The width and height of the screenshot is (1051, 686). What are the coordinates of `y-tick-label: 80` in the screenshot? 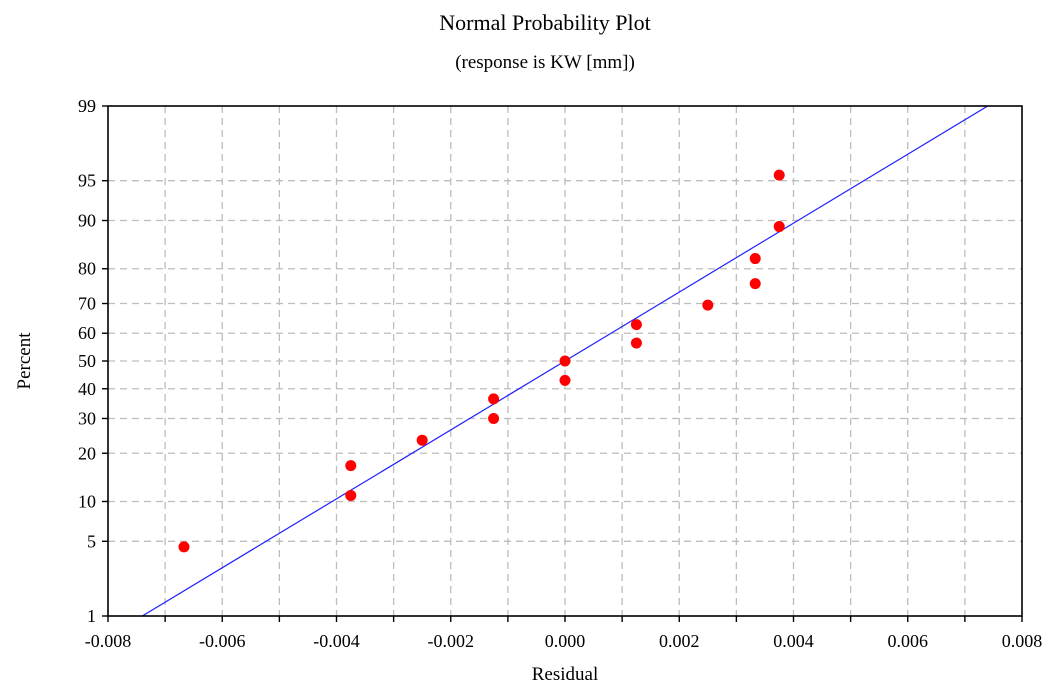 It's located at (87, 269).